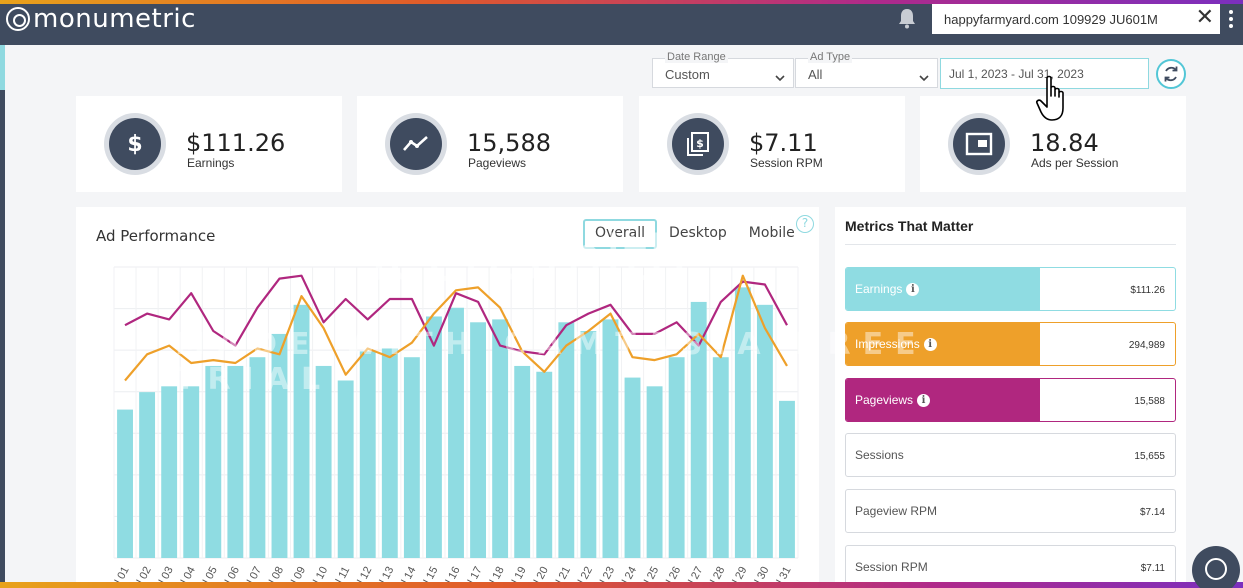 The width and height of the screenshot is (1243, 588). I want to click on metric-value: 15,588, so click(1149, 401).